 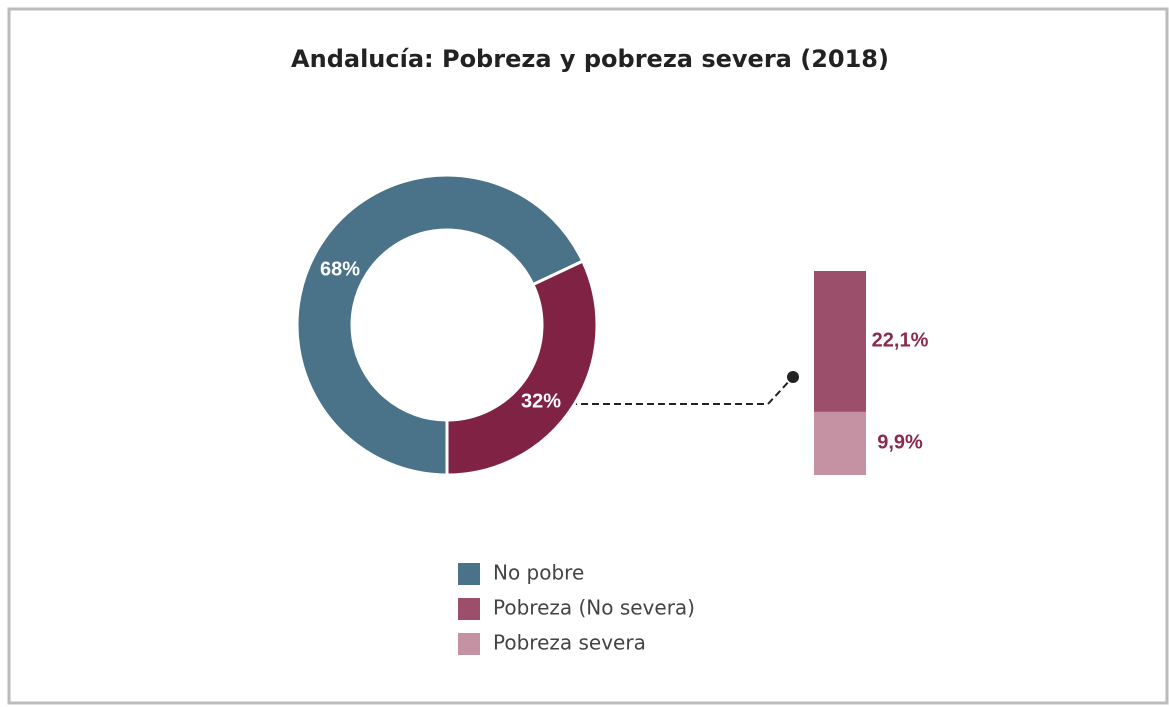 What do you see at coordinates (900, 443) in the screenshot?
I see `bar-label: 9,9%` at bounding box center [900, 443].